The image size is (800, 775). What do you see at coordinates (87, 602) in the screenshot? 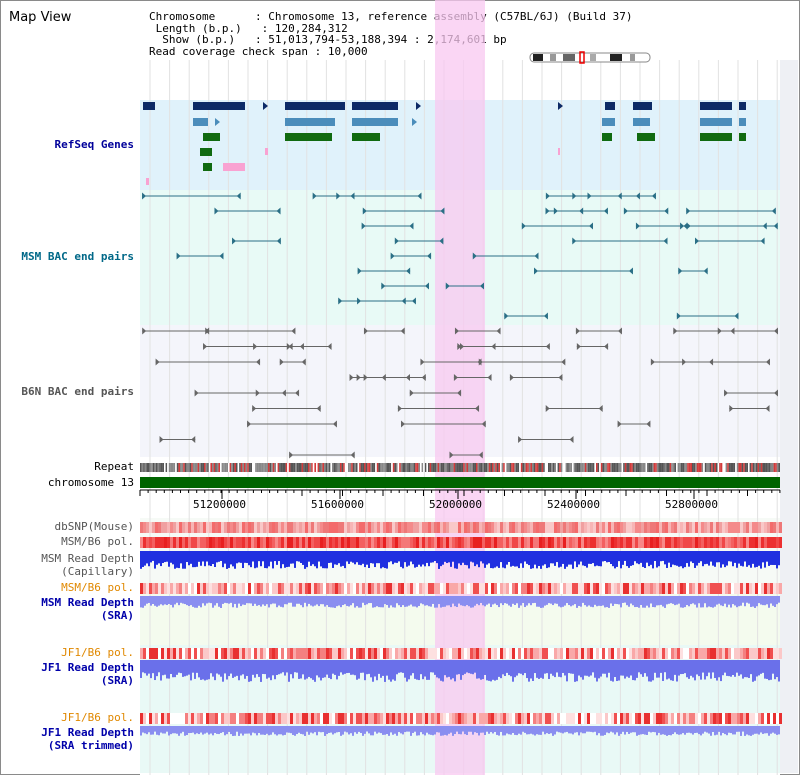
I see `track-label-msm-read-depth-sra: MSM Read Depth` at bounding box center [87, 602].